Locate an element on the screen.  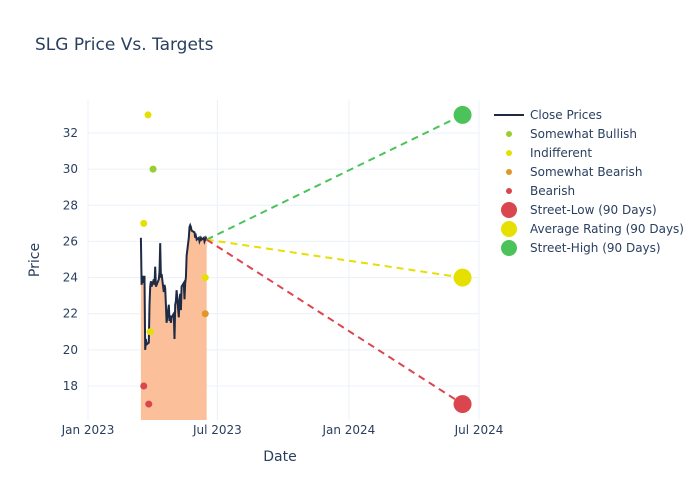
rating-point-somewhat-bearish is located at coordinates (205, 314).